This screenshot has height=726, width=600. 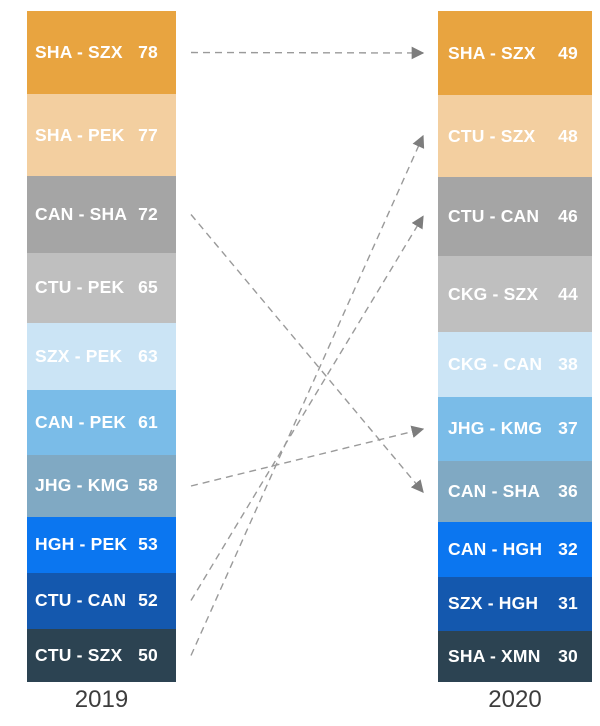 I want to click on route-label: CKG - SZX, so click(x=493, y=293).